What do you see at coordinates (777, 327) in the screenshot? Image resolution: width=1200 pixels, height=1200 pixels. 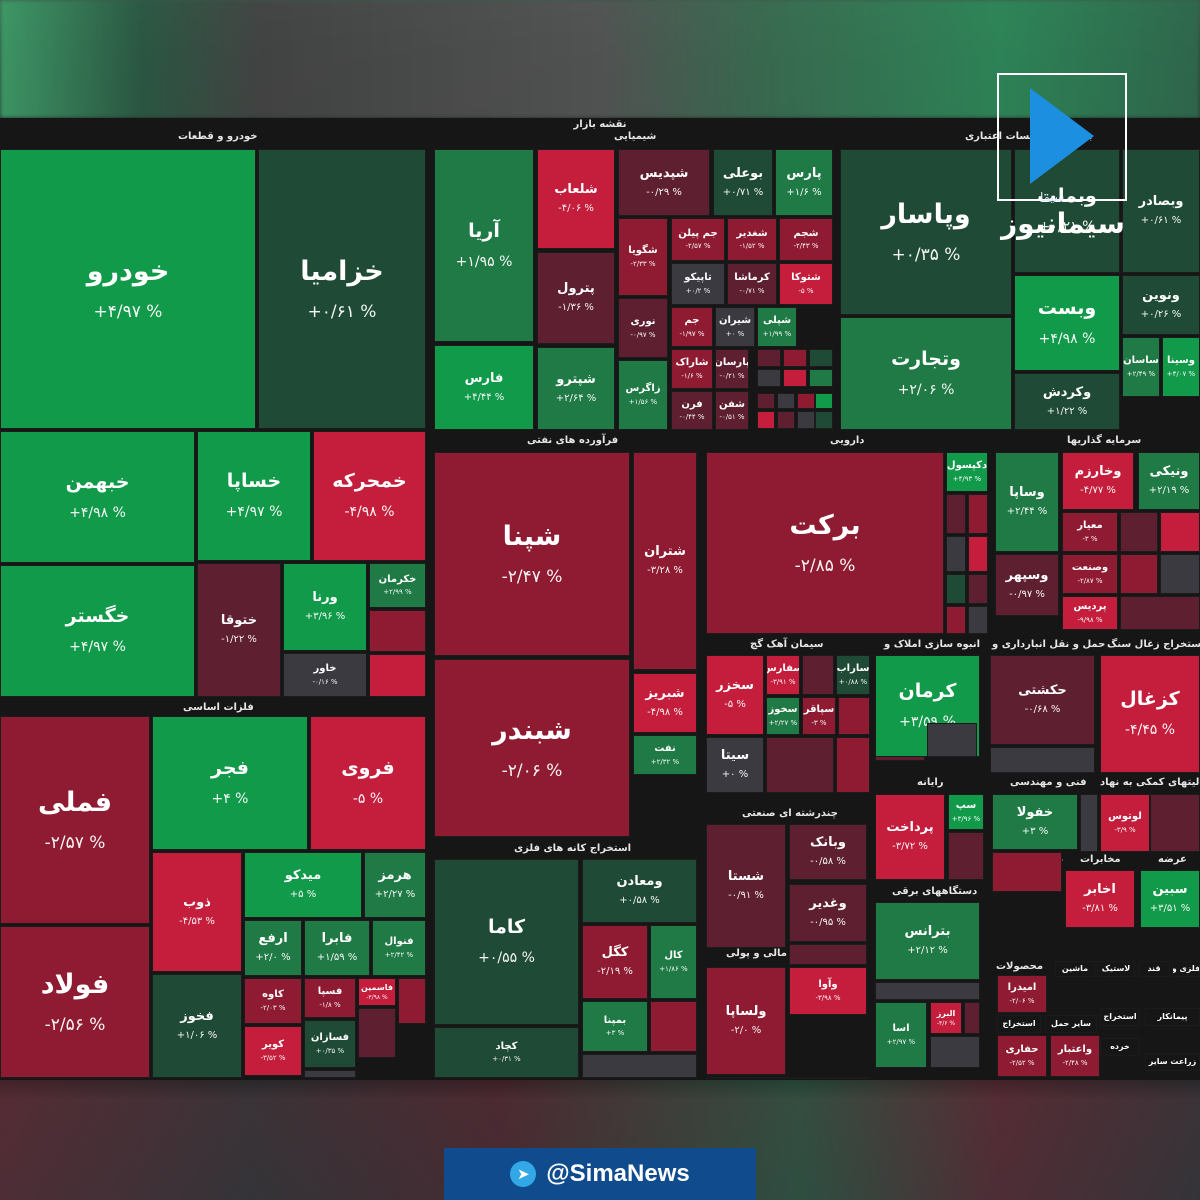 I see `stock-tile: شپلی +۱/۹۹ %` at bounding box center [777, 327].